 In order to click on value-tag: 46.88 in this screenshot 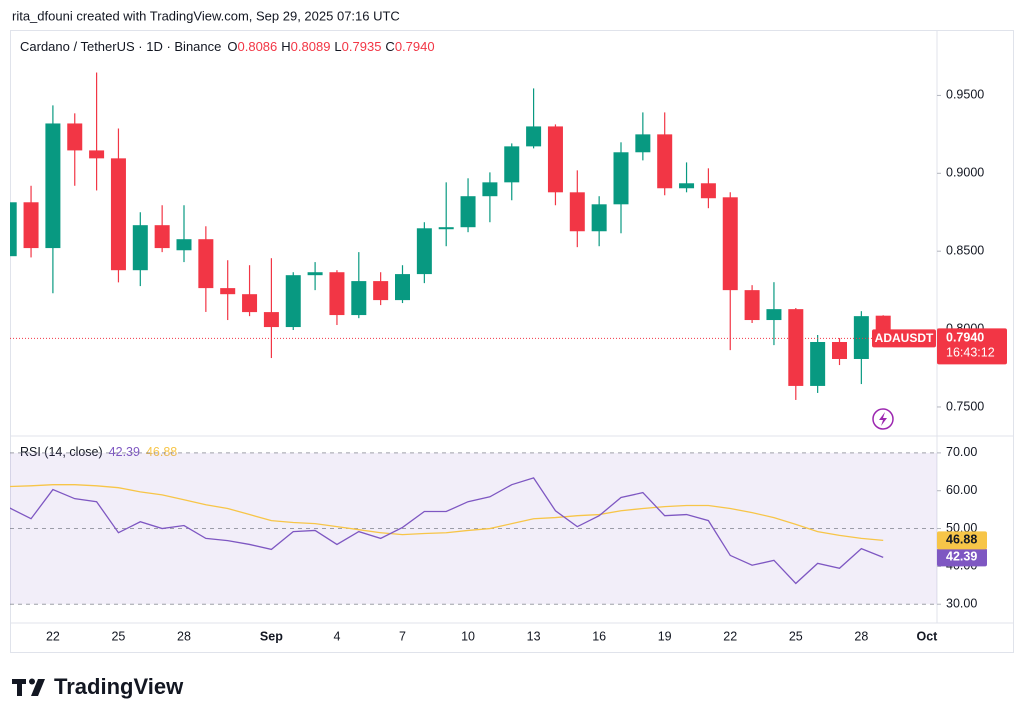, I will do `click(961, 540)`.